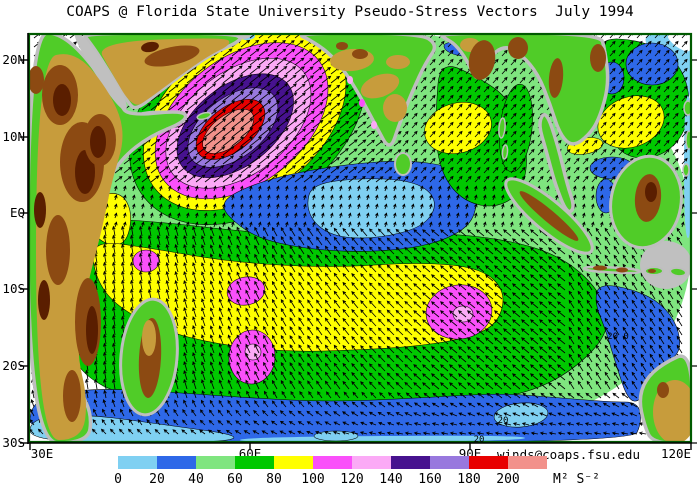 Image resolution: width=700 pixels, height=500 pixels. What do you see at coordinates (13, 365) in the screenshot?
I see `lat-tick-label: 20S` at bounding box center [13, 365].